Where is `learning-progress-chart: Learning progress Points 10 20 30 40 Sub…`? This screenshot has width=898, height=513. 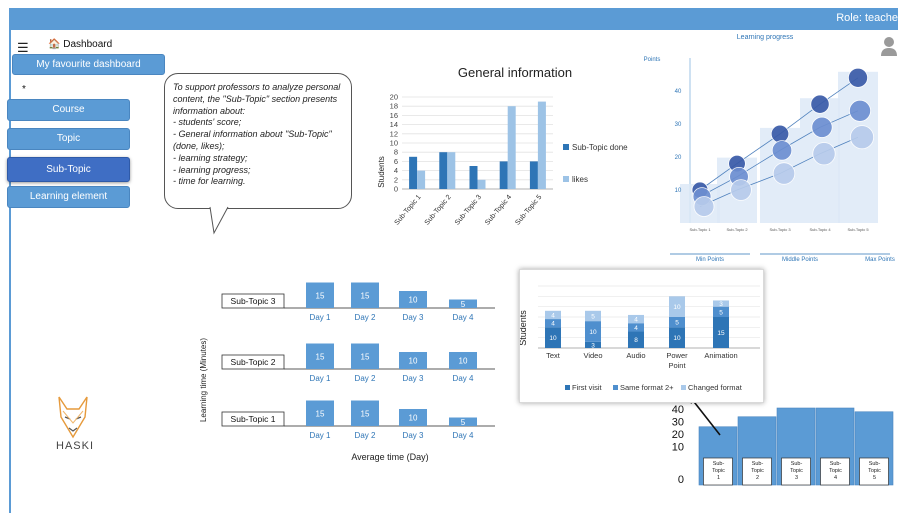
learning-progress-chart: Learning progress Points 10 20 30 40 Sub… is located at coordinates (769, 148).